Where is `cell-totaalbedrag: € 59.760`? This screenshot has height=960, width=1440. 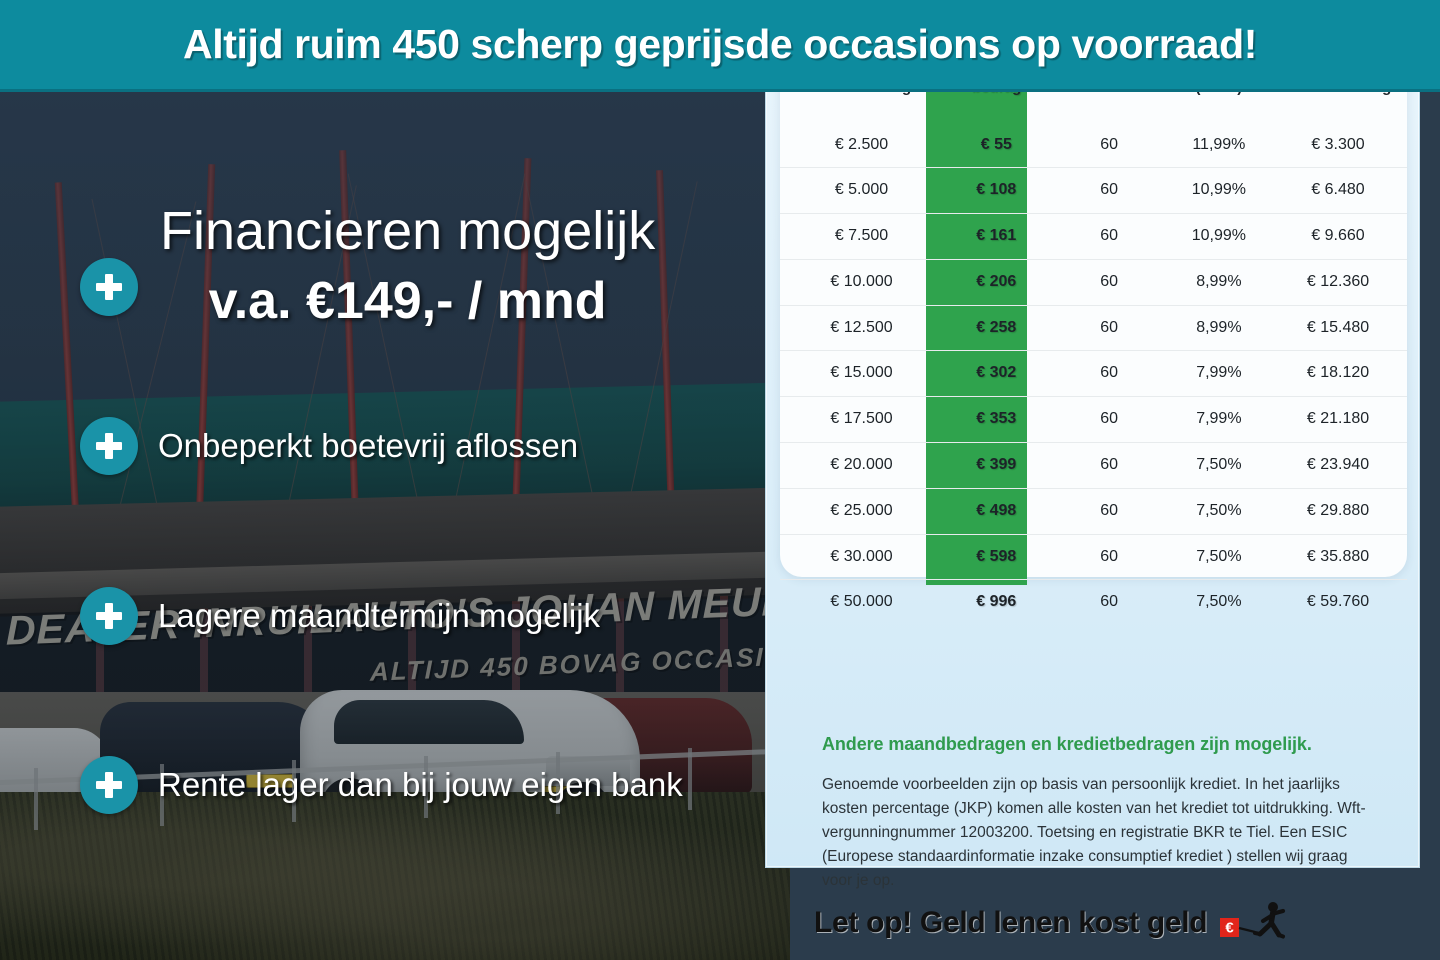
cell-totaalbedrag: € 59.760 is located at coordinates (1338, 602).